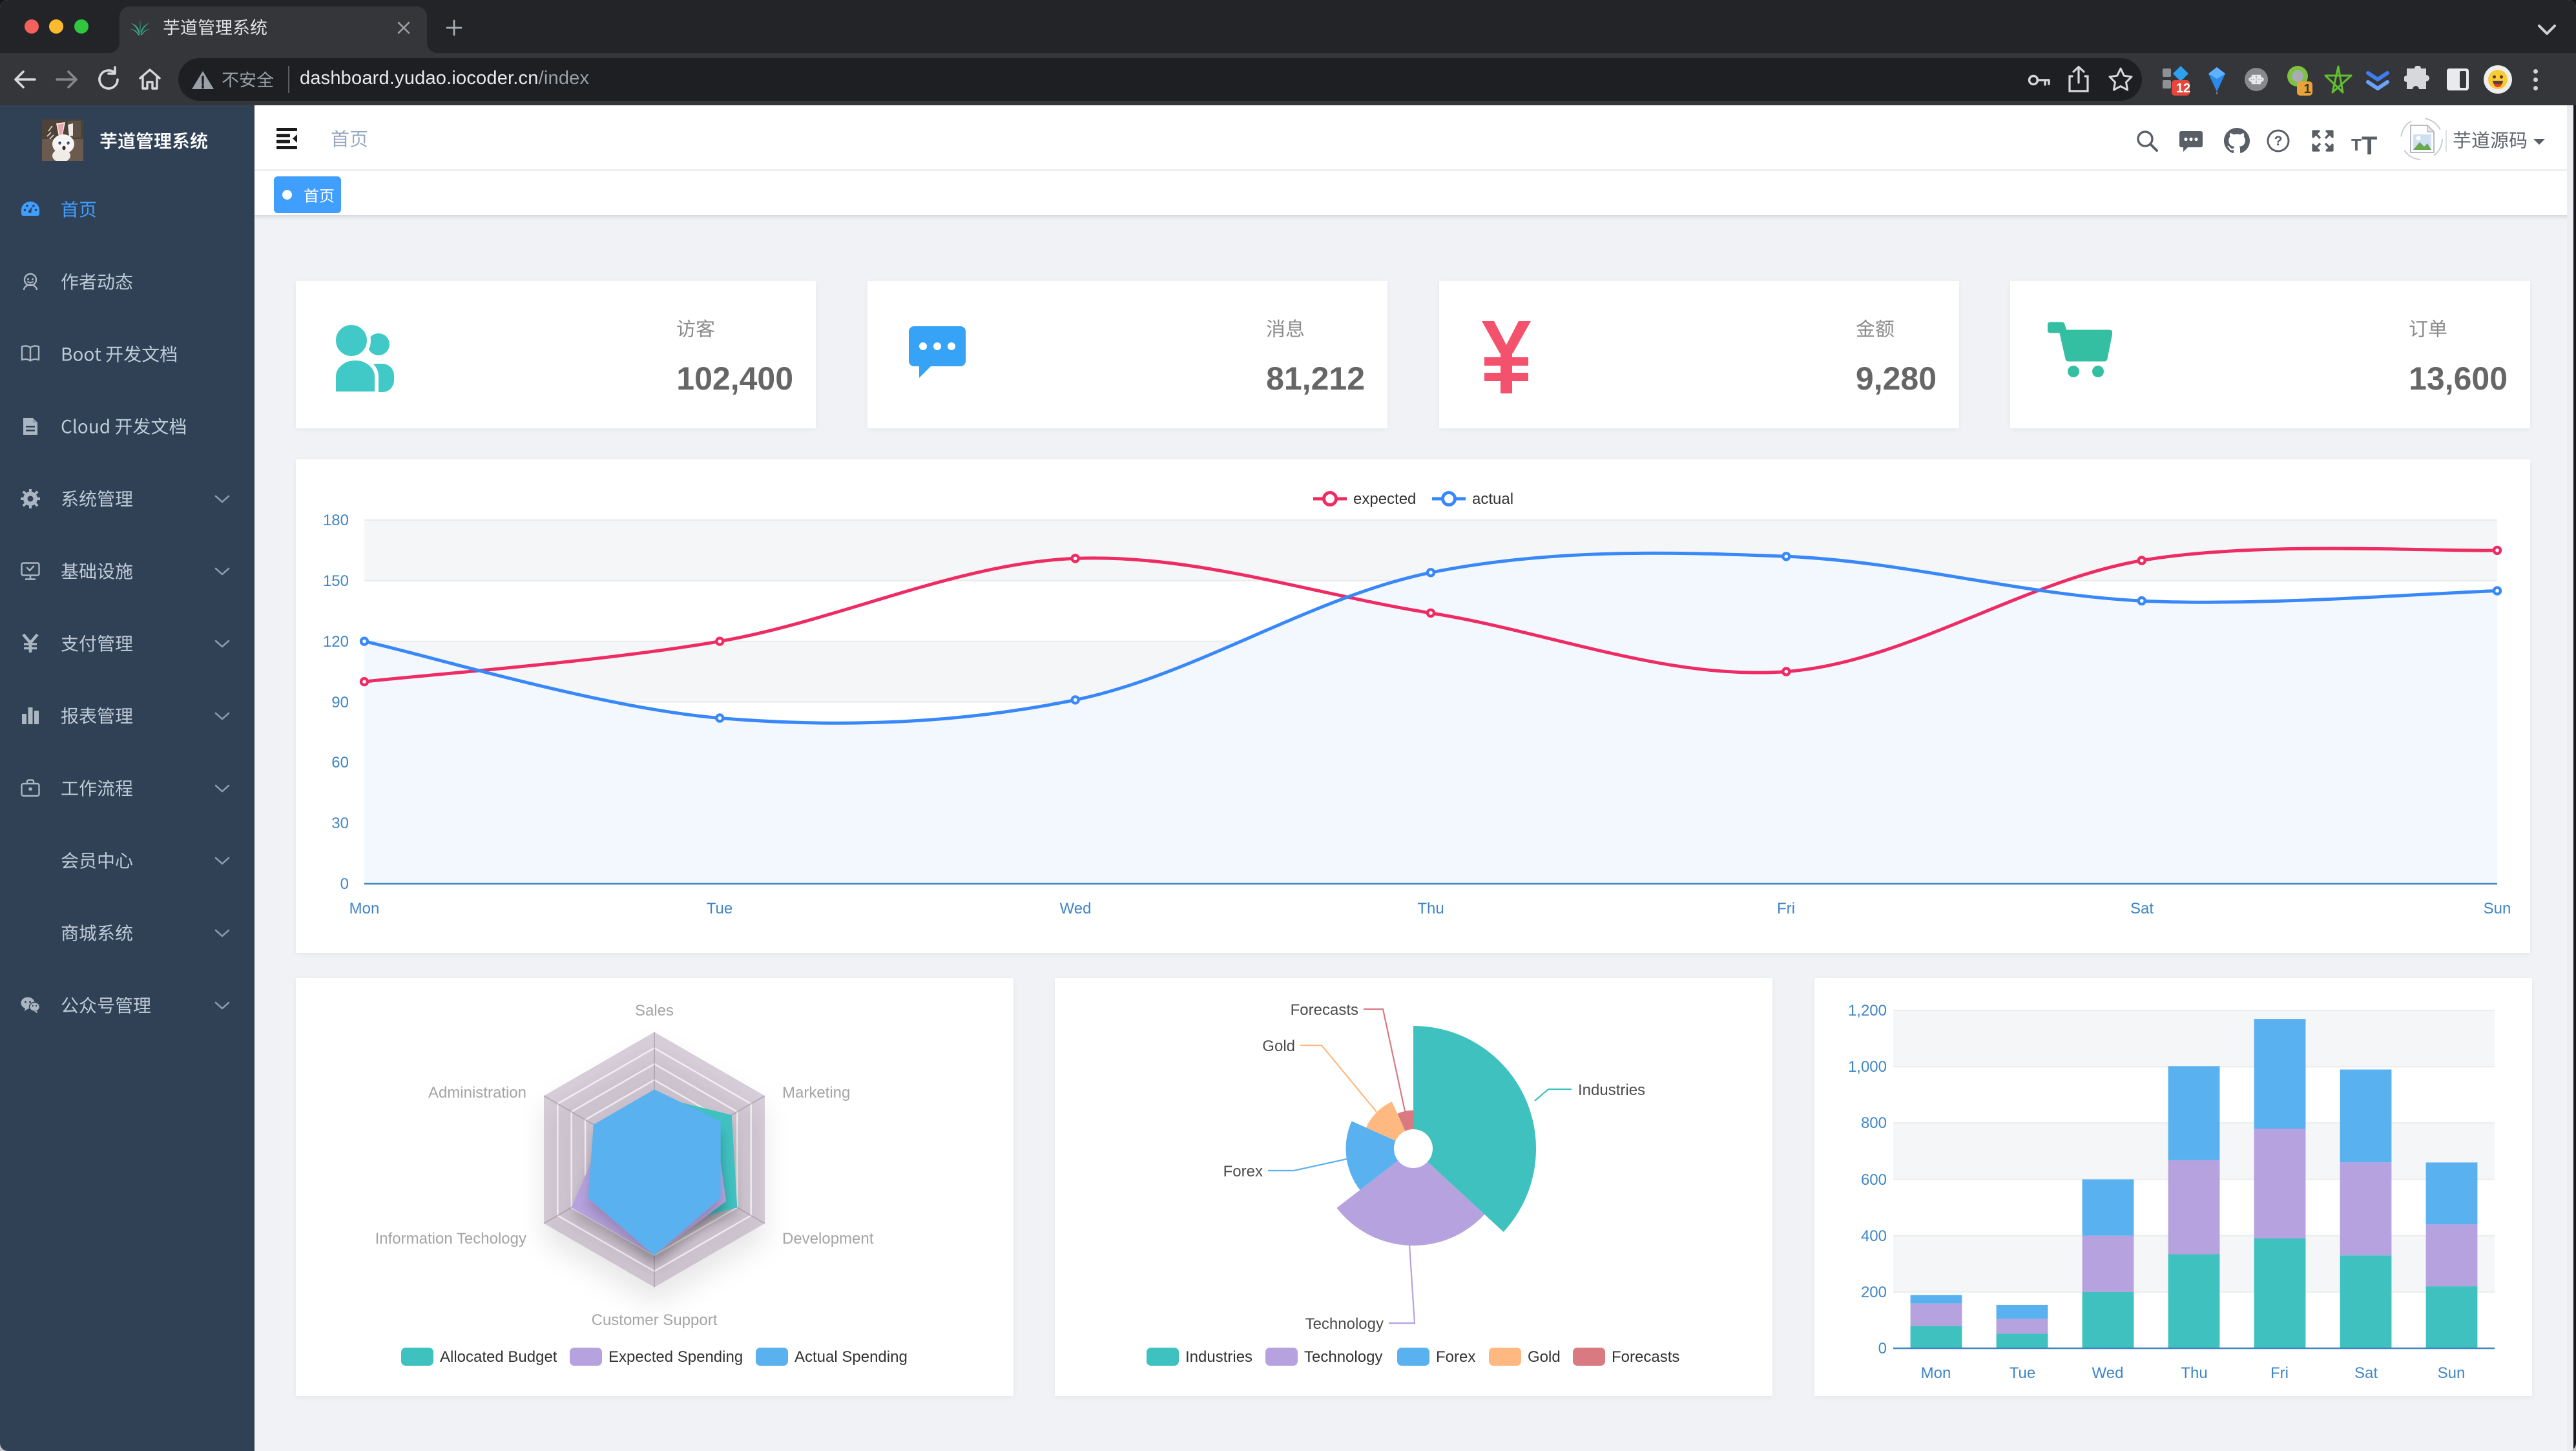 The image size is (2576, 1451). I want to click on svg-text: Actual Spending, so click(851, 1357).